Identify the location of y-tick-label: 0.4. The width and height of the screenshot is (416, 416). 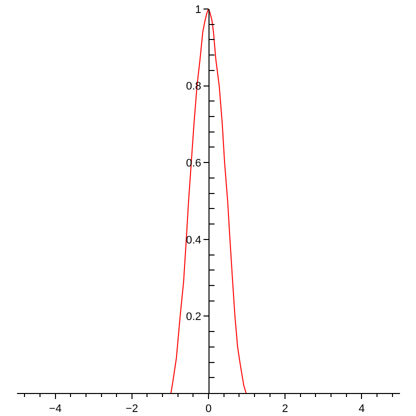
(194, 240).